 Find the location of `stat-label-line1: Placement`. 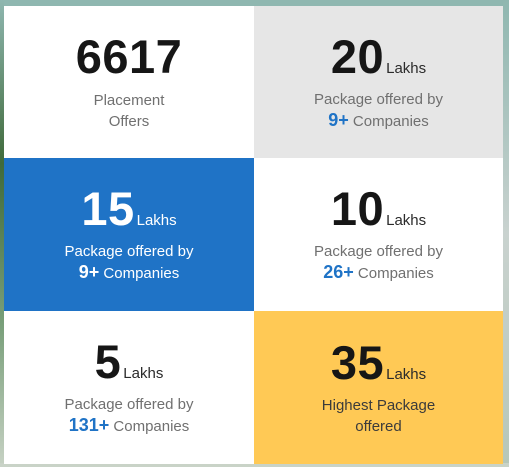

stat-label-line1: Placement is located at coordinates (129, 100).